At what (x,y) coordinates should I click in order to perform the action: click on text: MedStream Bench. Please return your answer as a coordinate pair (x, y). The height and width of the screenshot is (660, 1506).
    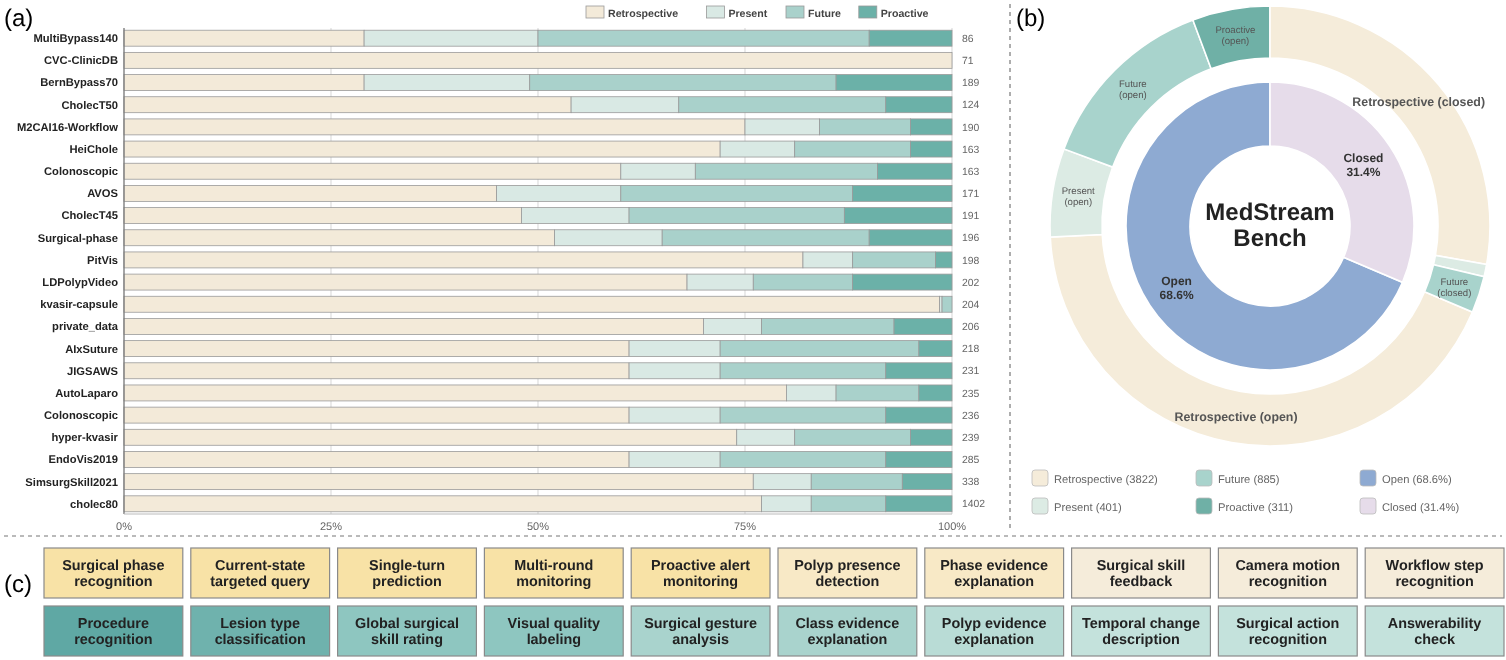
    Looking at the image, I should click on (1270, 225).